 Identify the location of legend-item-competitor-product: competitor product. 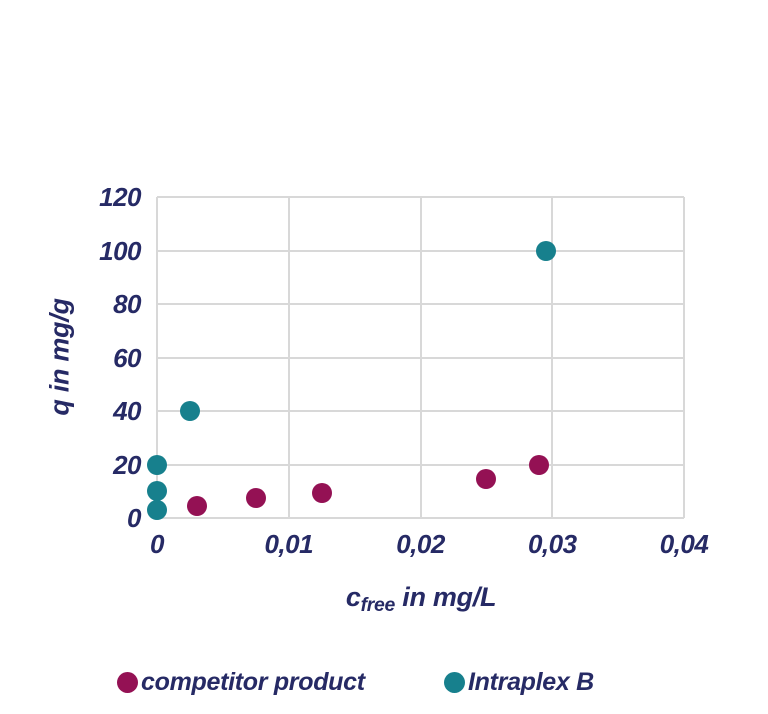
(241, 682).